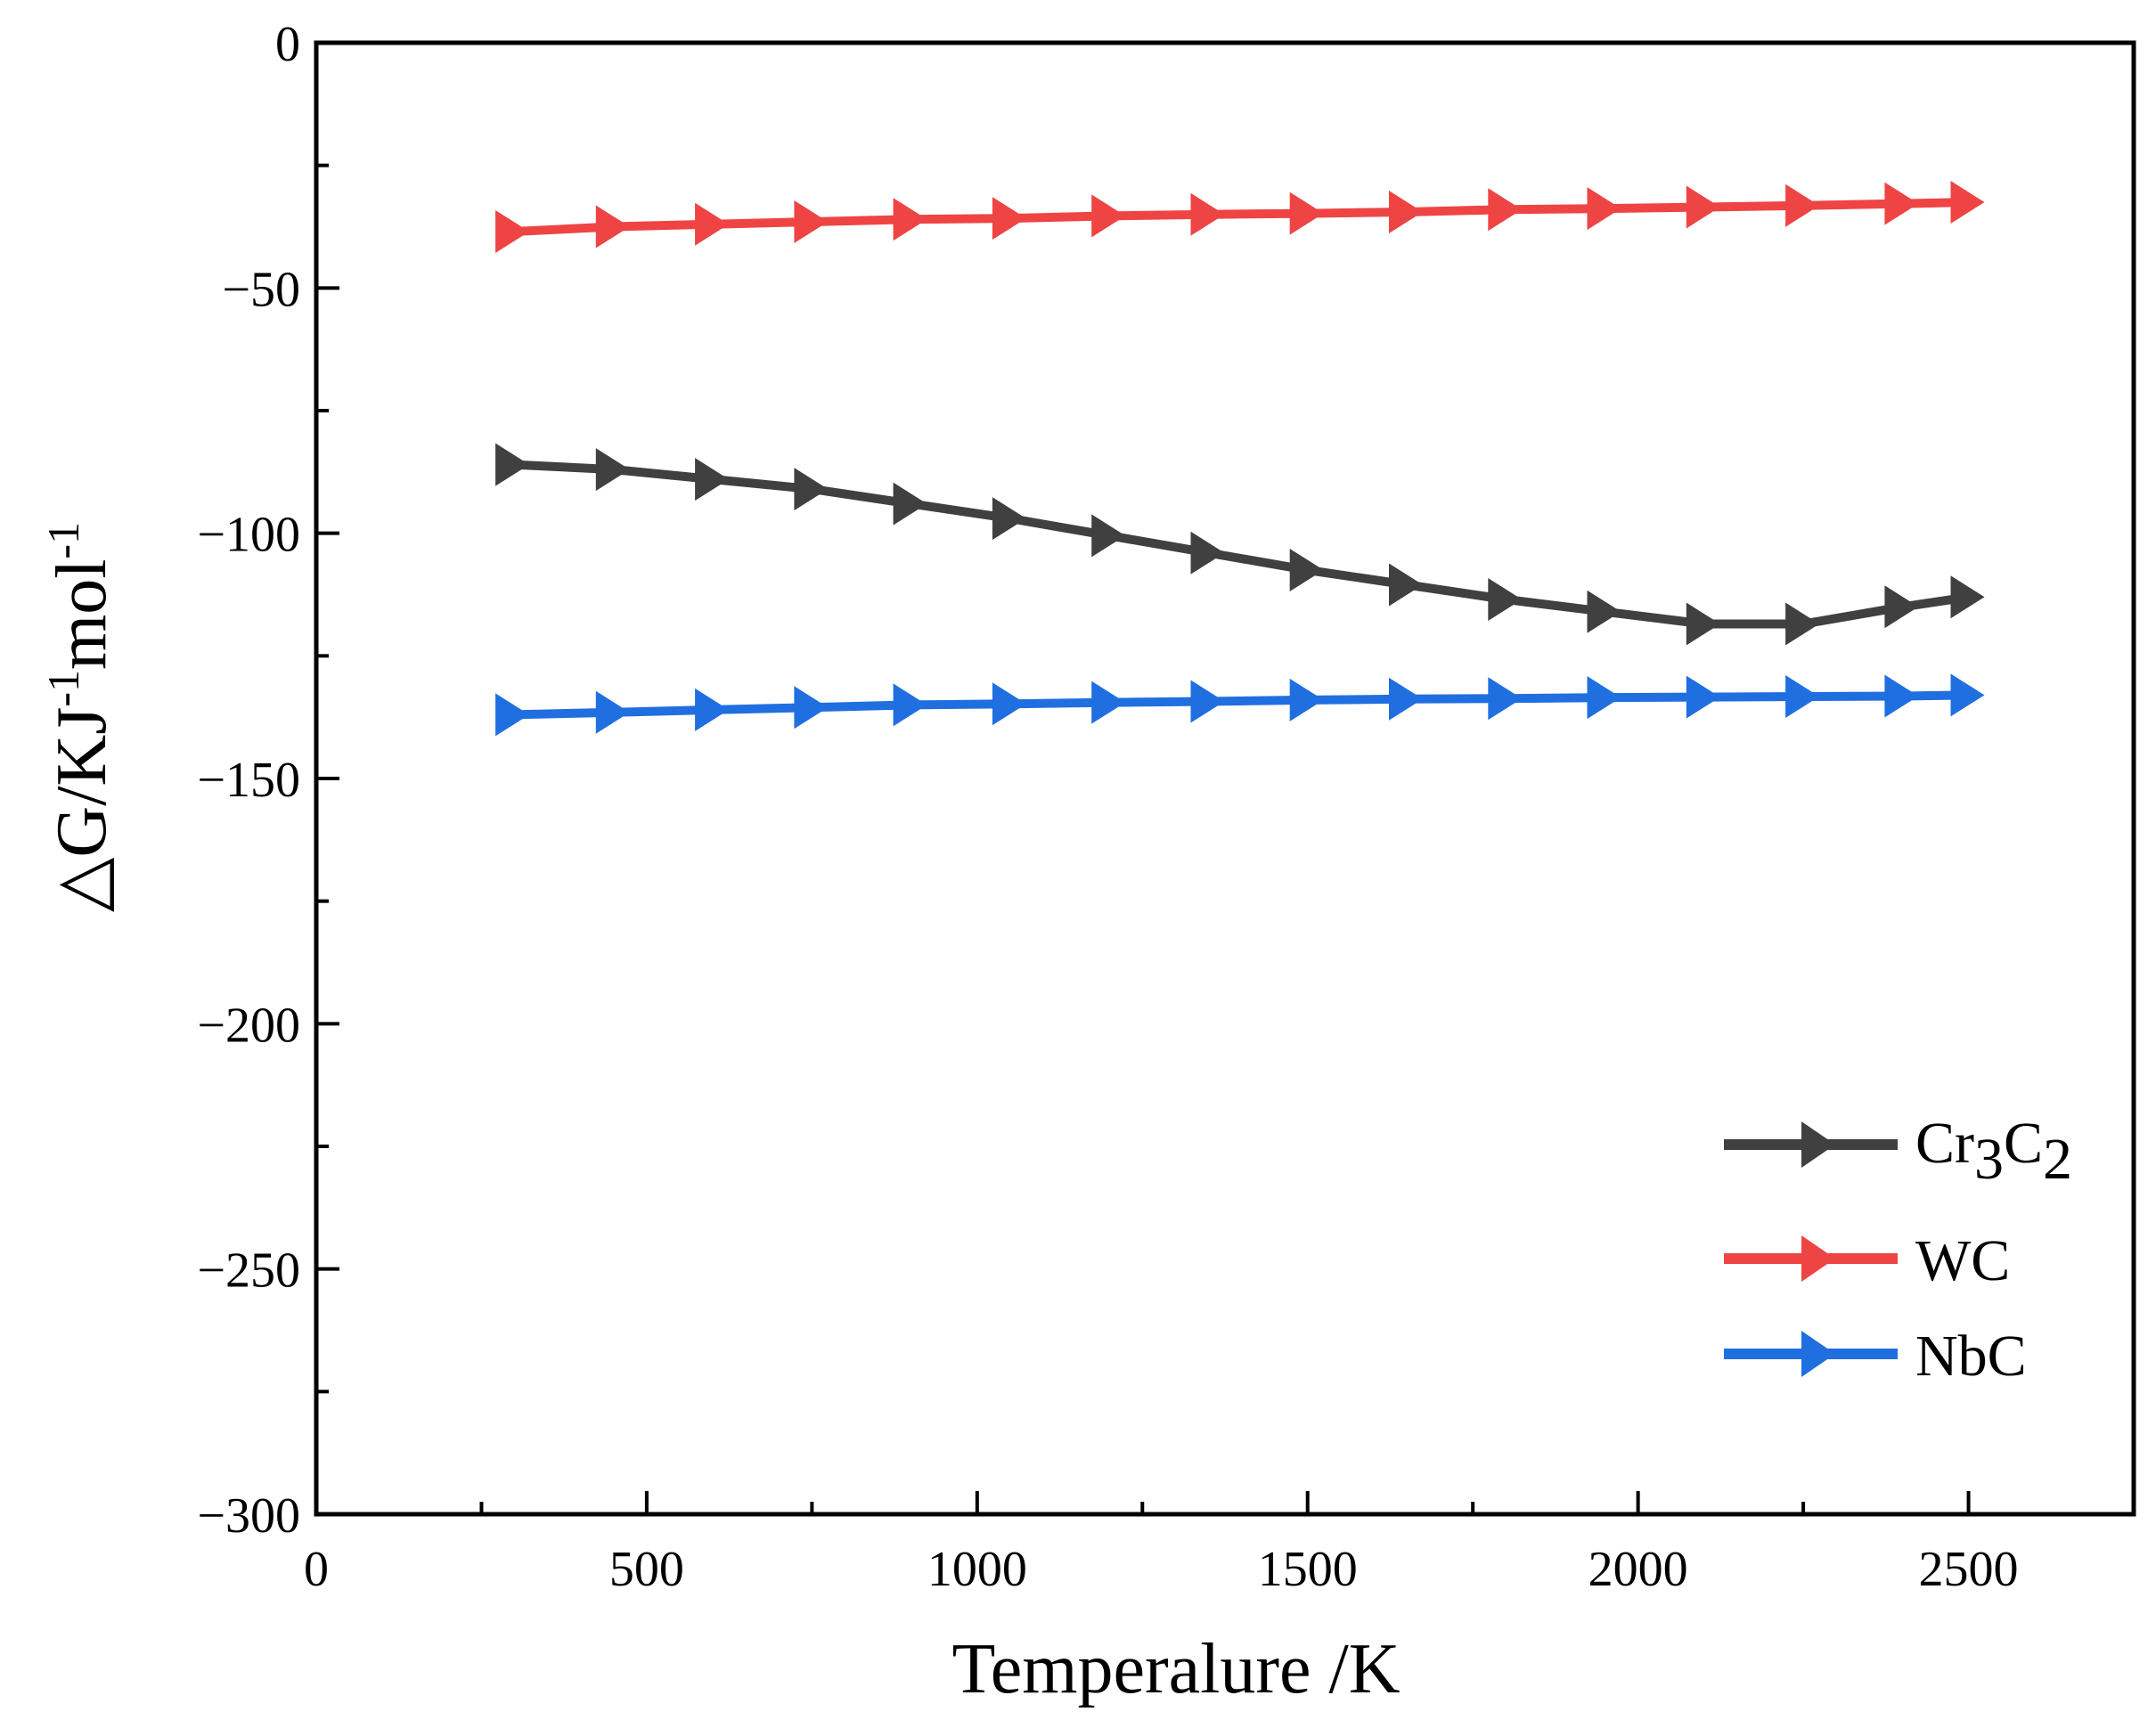 The height and width of the screenshot is (1728, 2156). Describe the element at coordinates (248, 535) in the screenshot. I see `y-tick-label: −100` at that location.